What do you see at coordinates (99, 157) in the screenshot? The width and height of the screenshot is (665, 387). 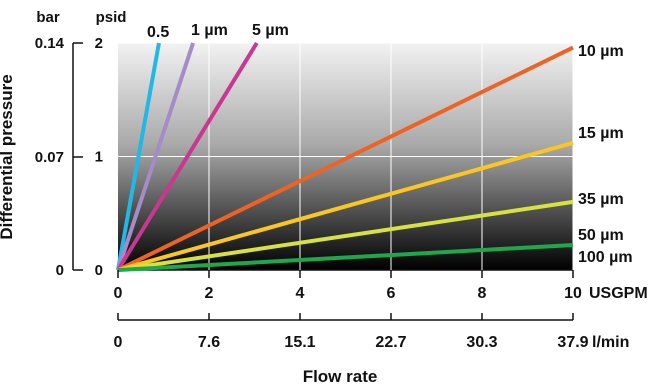 I see `psid-tick-label: 1` at bounding box center [99, 157].